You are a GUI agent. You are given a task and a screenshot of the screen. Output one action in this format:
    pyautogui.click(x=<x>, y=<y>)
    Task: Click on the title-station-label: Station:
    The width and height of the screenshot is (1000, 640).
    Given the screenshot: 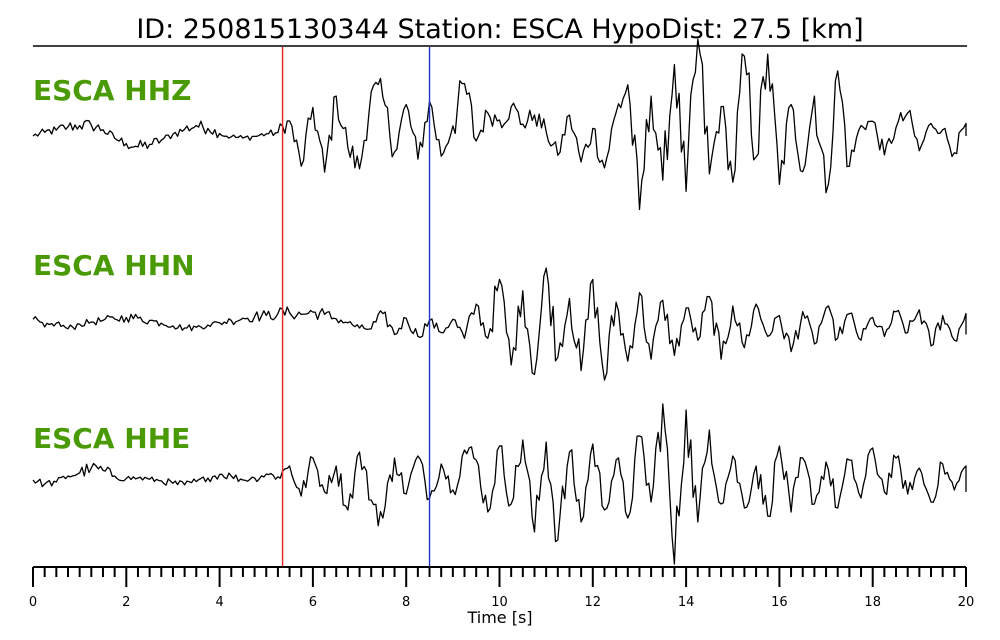 What is the action you would take?
    pyautogui.click(x=450, y=29)
    